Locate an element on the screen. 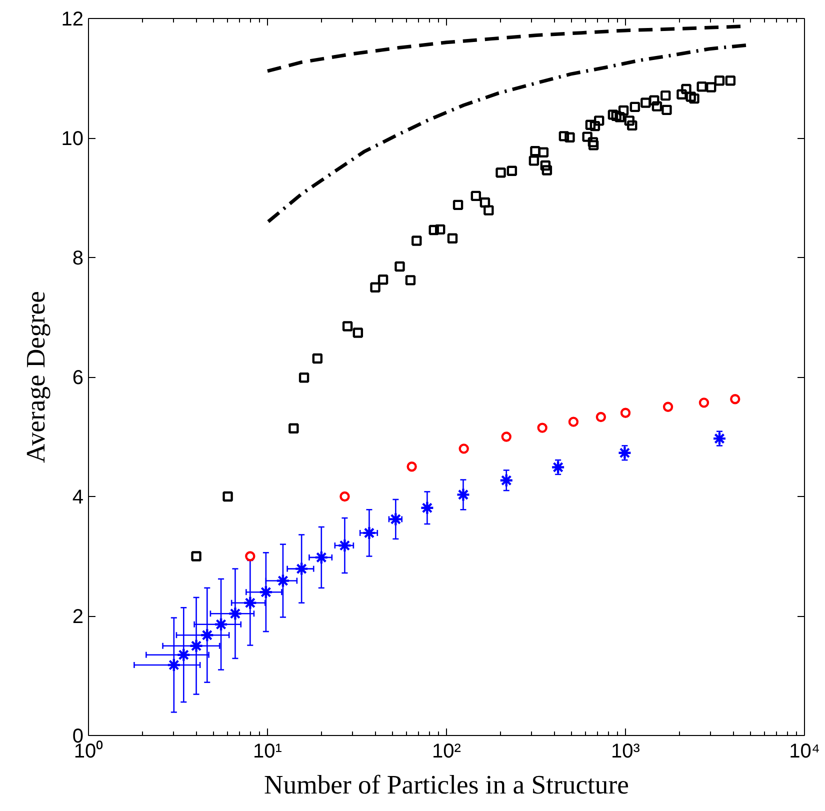  y-axis-title: Average Degree is located at coordinates (35, 377).